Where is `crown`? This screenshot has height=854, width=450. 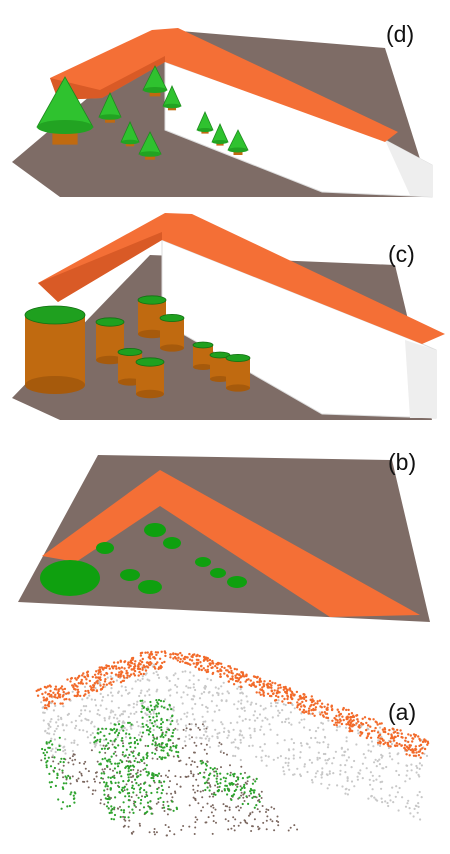 crown is located at coordinates (172, 543).